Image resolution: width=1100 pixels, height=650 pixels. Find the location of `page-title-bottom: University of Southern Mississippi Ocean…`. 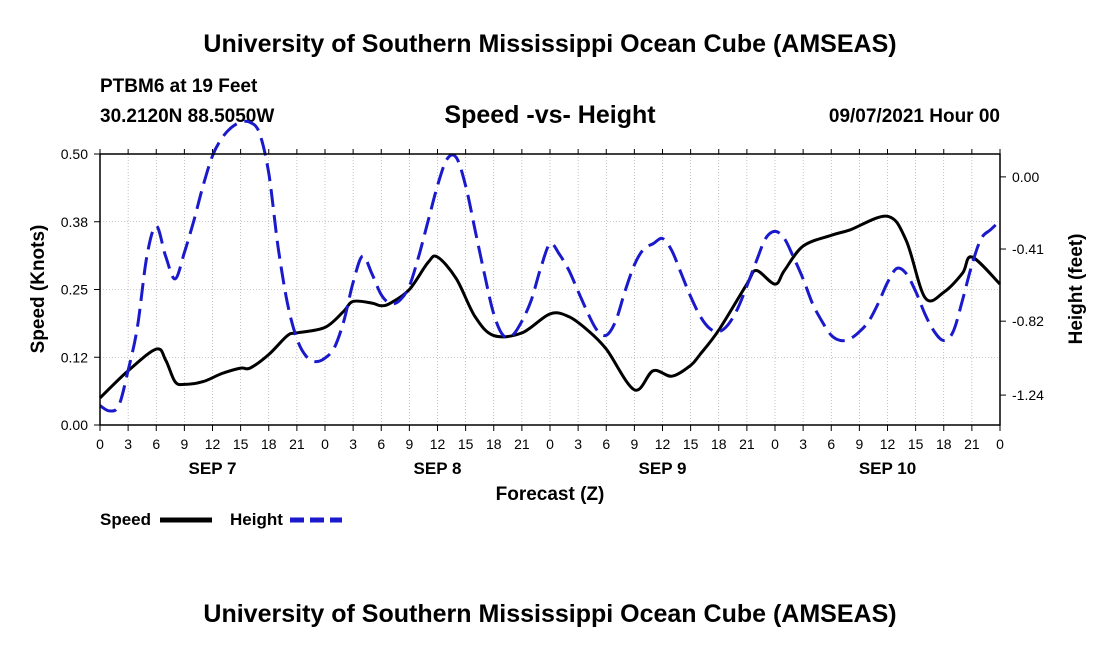

page-title-bottom: University of Southern Mississippi Ocean… is located at coordinates (550, 614).